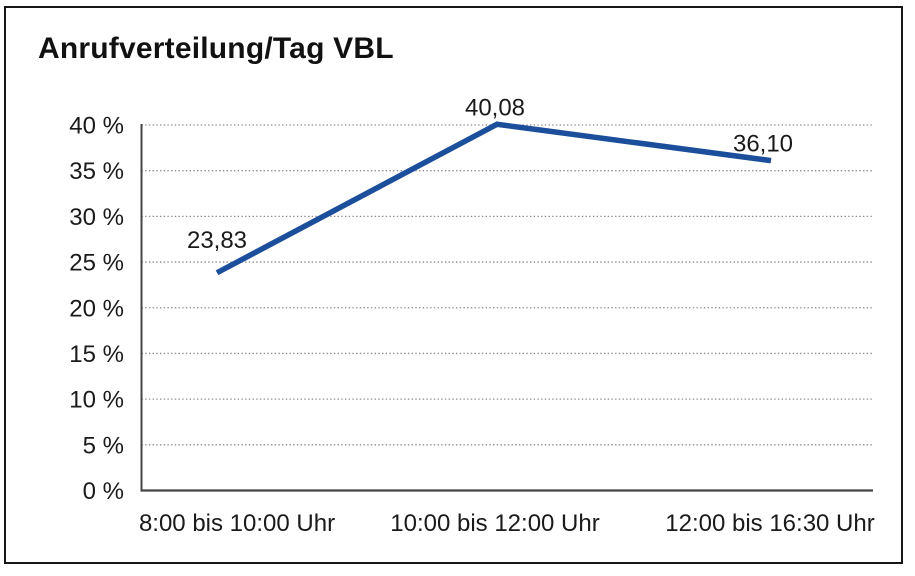 The height and width of the screenshot is (576, 915). Describe the element at coordinates (96, 171) in the screenshot. I see `y-tick-label: 35 %` at that location.